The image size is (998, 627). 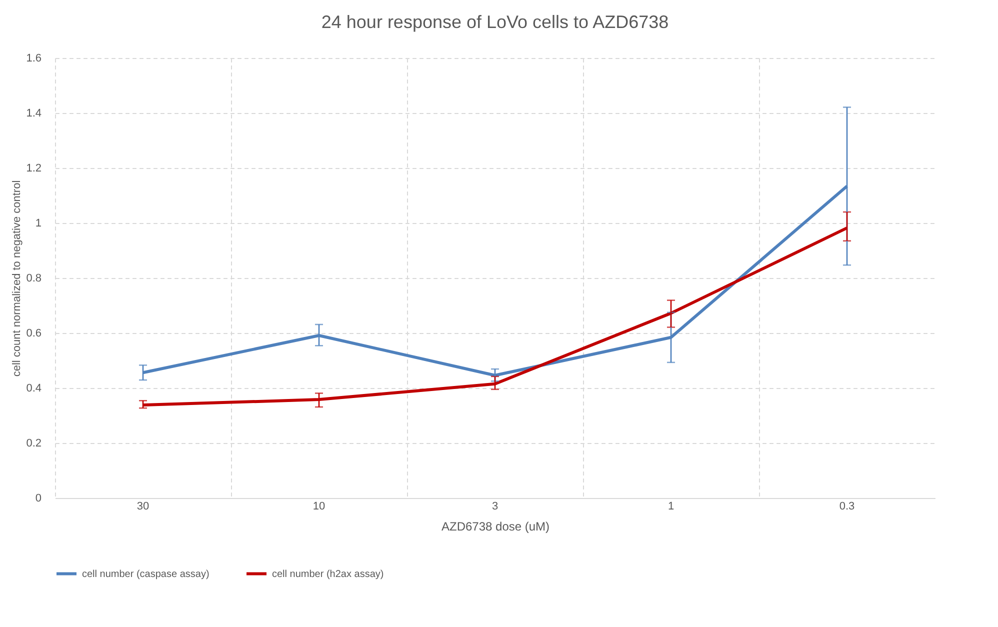 What do you see at coordinates (34, 58) in the screenshot?
I see `y-tick-label: 1.6` at bounding box center [34, 58].